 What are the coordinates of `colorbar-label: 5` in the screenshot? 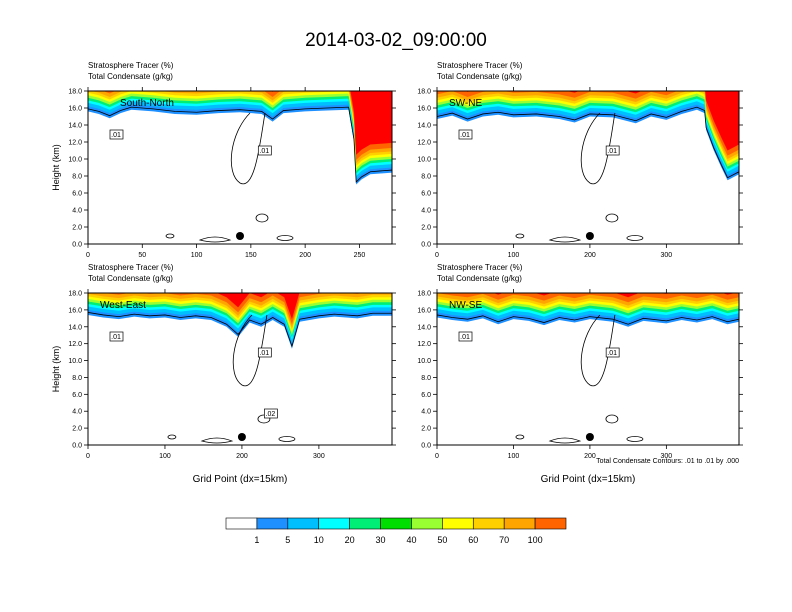 It's located at (287, 540).